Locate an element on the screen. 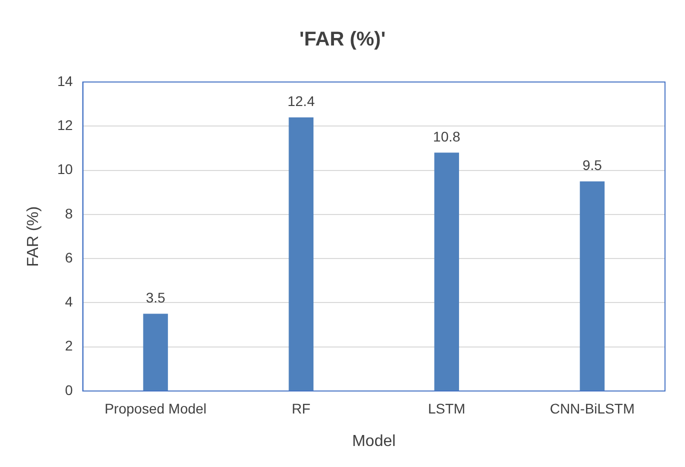  data-label: 10.8 is located at coordinates (446, 136).